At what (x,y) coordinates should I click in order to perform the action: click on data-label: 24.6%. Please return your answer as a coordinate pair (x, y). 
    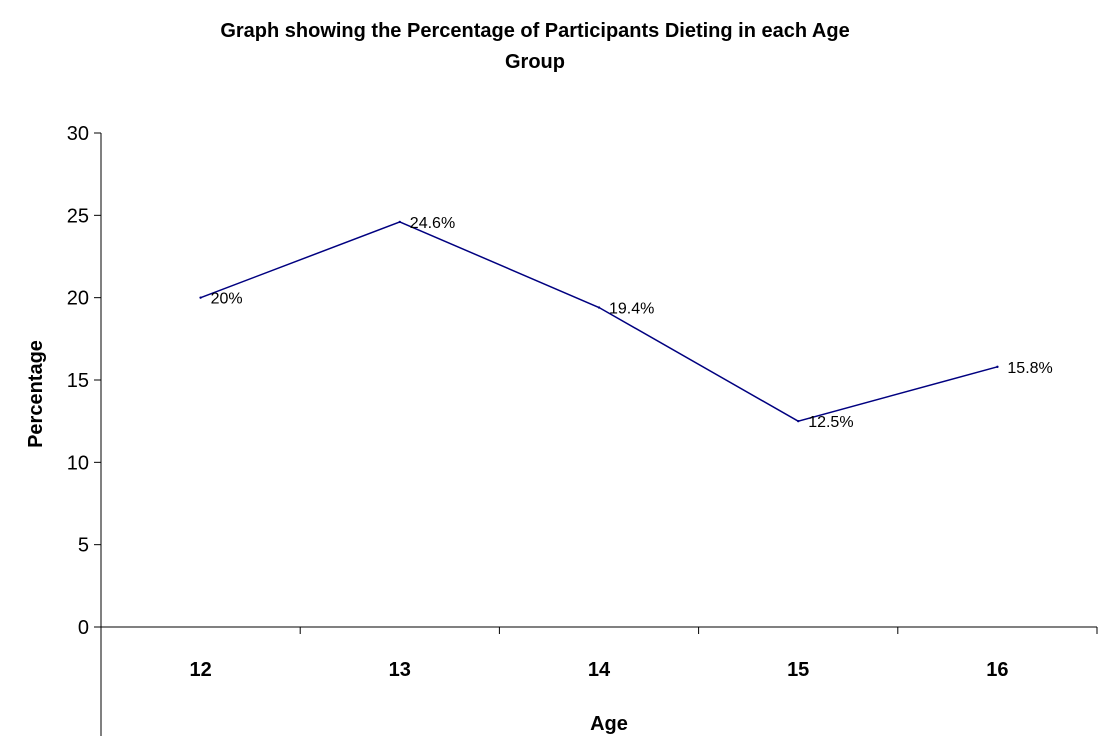
    Looking at the image, I should click on (432, 223).